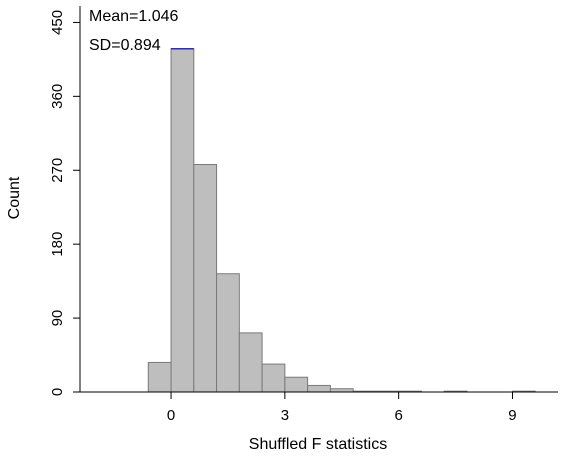  Describe the element at coordinates (125, 45) in the screenshot. I see `sd-annotation: SD=0.894` at that location.